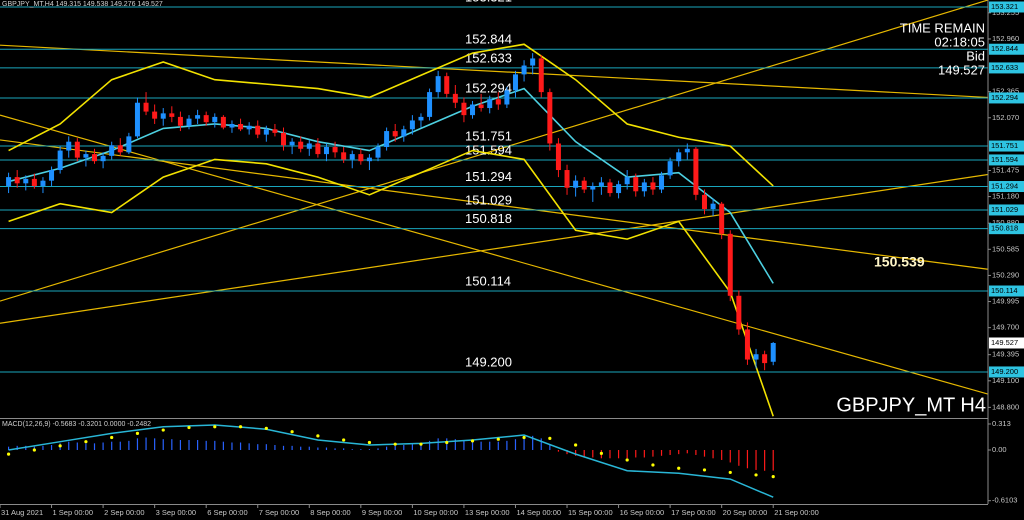 The image size is (1024, 520). What do you see at coordinates (1004, 290) in the screenshot?
I see `level-price-label: 150.114` at bounding box center [1004, 290].